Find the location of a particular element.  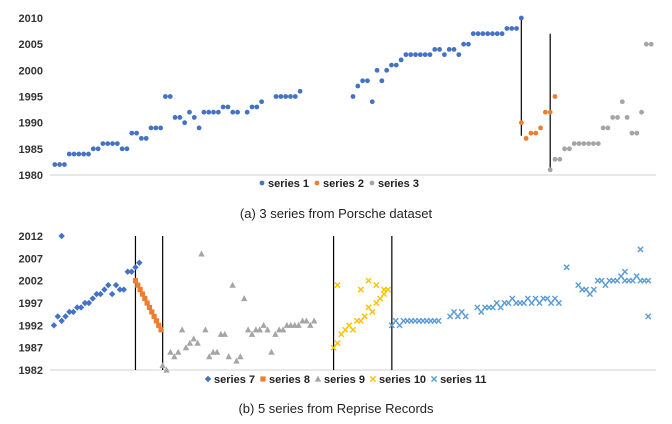

legend-label: series 8 is located at coordinates (289, 380).